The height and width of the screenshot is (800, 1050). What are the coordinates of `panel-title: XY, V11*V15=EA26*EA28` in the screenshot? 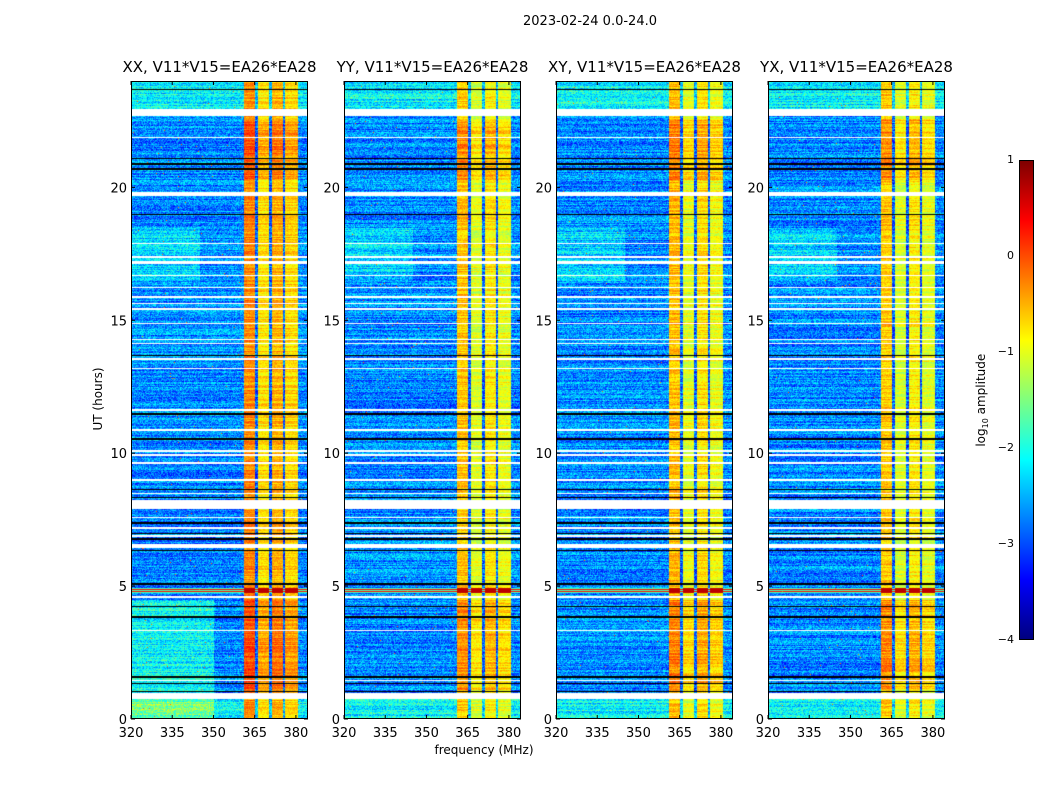 It's located at (644, 67).